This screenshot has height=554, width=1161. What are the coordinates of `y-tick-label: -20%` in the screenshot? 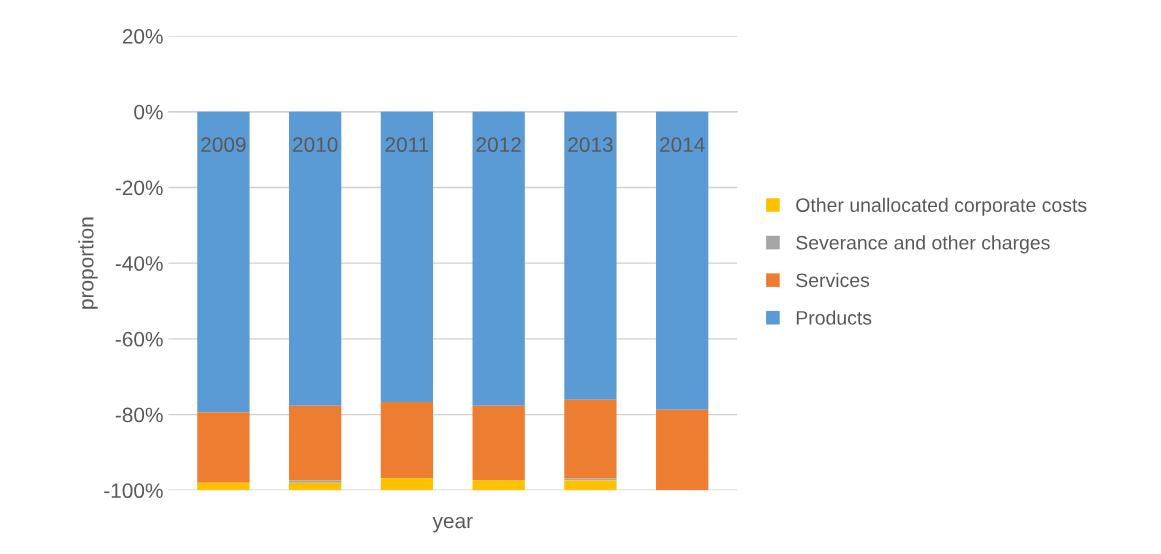 It's located at (139, 188).